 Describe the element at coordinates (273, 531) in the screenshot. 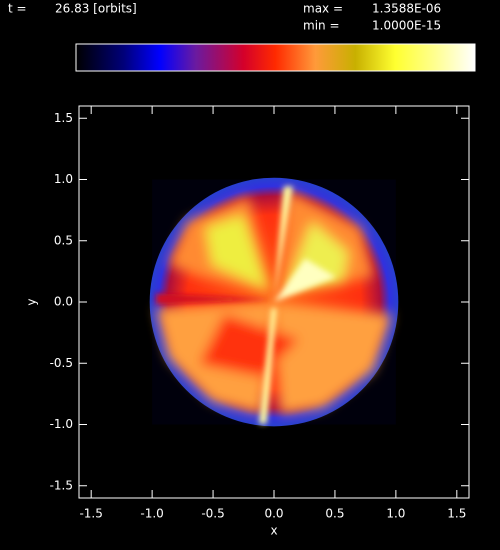

I see `x-axis-label: x` at that location.